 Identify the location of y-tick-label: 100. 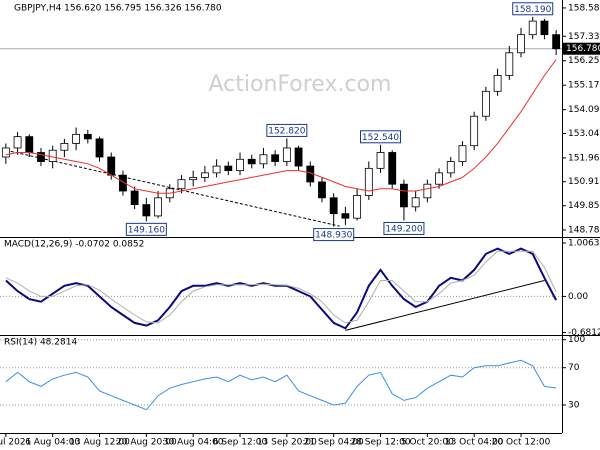
(576, 340).